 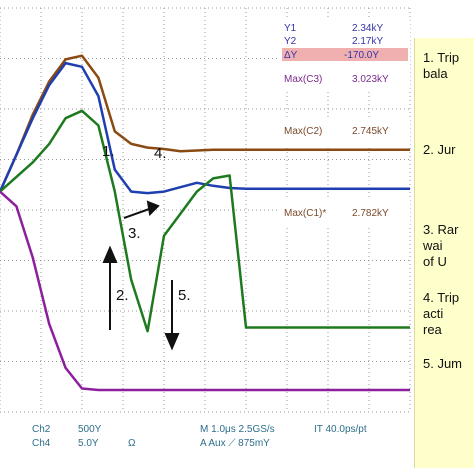 What do you see at coordinates (361, 55) in the screenshot?
I see `readout-dy-value: -170.0Y` at bounding box center [361, 55].